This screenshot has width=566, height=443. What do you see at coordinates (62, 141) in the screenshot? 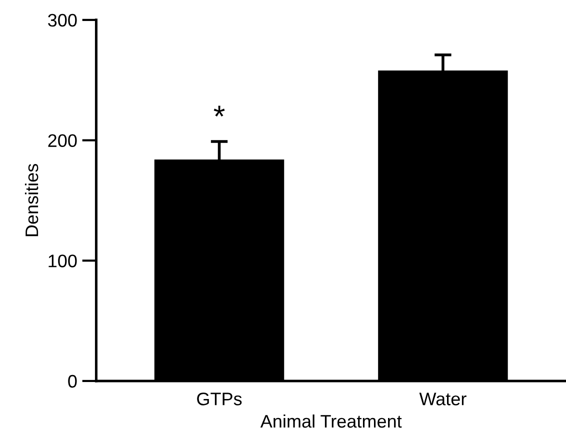
I see `y-tick-label: 200` at bounding box center [62, 141].